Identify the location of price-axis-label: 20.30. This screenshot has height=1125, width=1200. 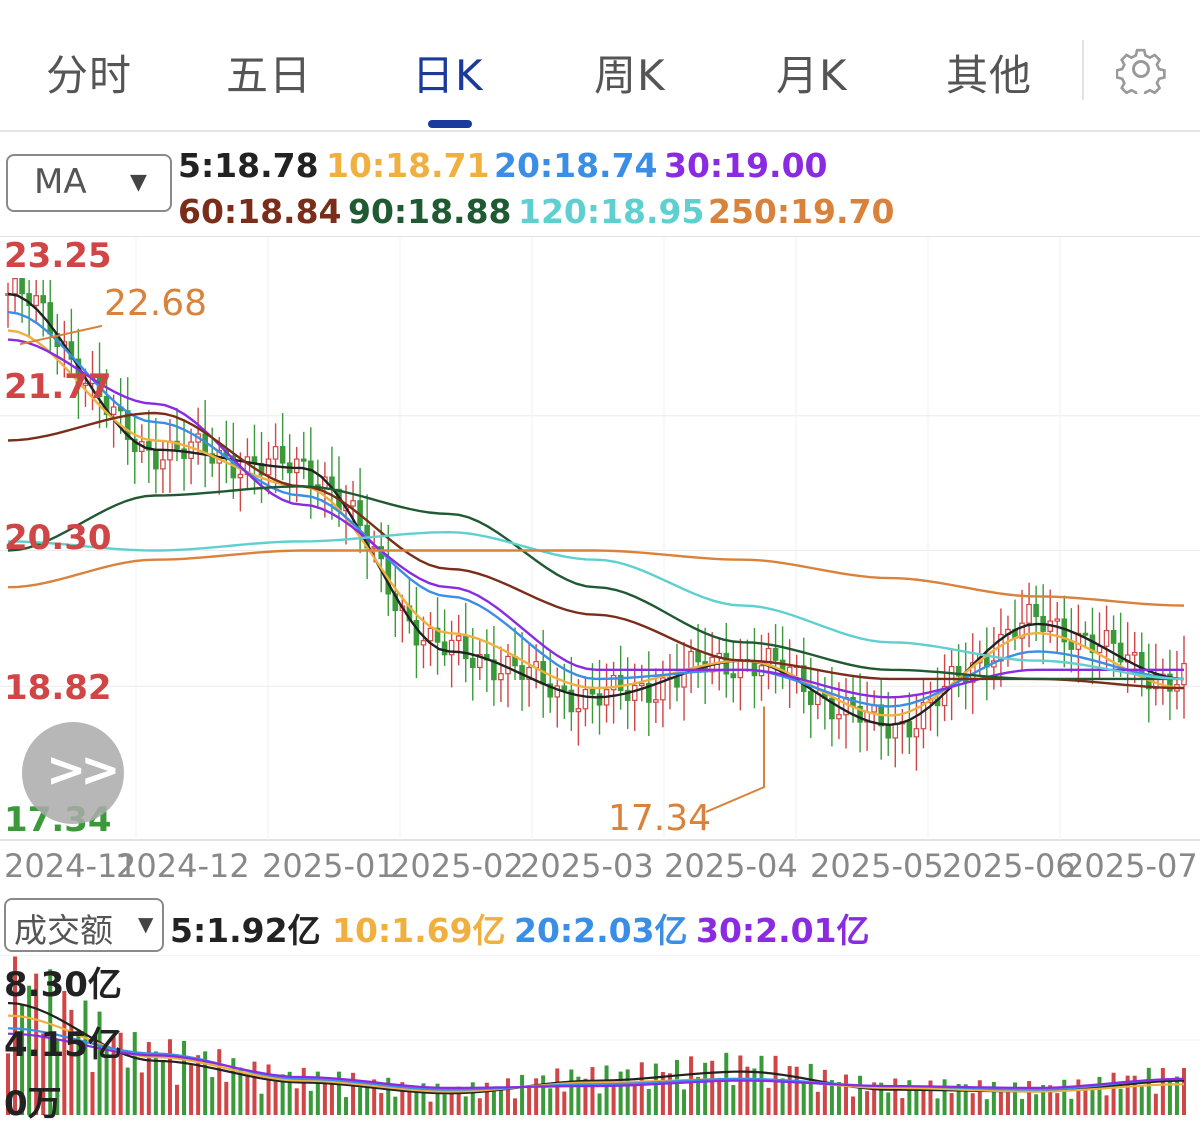
(58, 538).